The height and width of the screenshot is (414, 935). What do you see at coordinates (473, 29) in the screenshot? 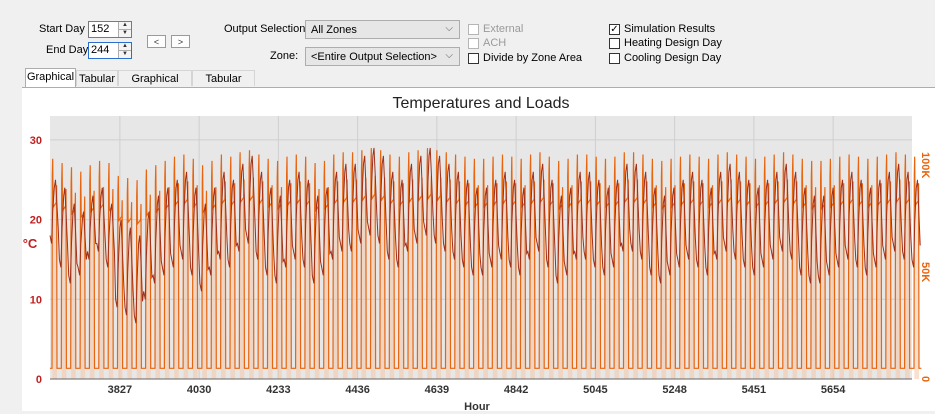
I see `external-checkbox` at bounding box center [473, 29].